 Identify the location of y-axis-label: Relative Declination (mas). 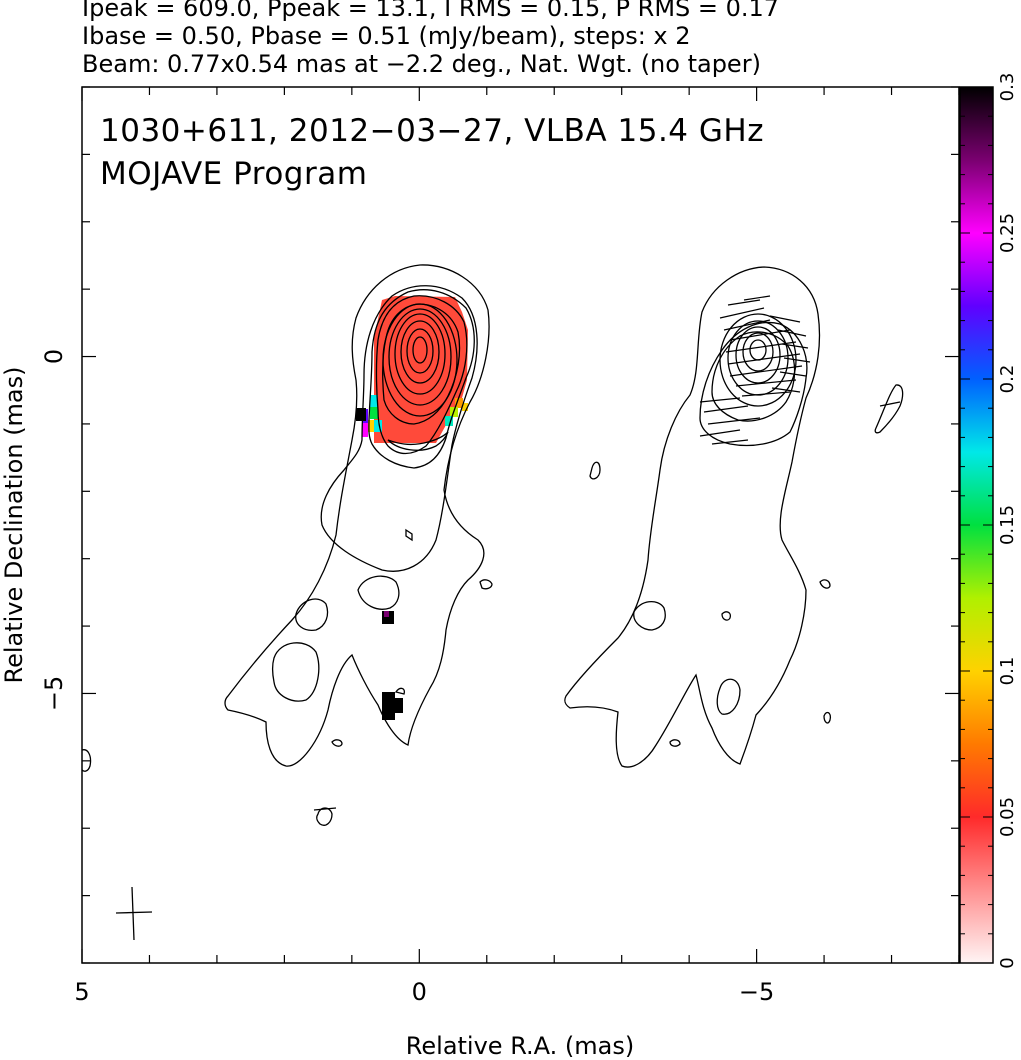
(14, 524).